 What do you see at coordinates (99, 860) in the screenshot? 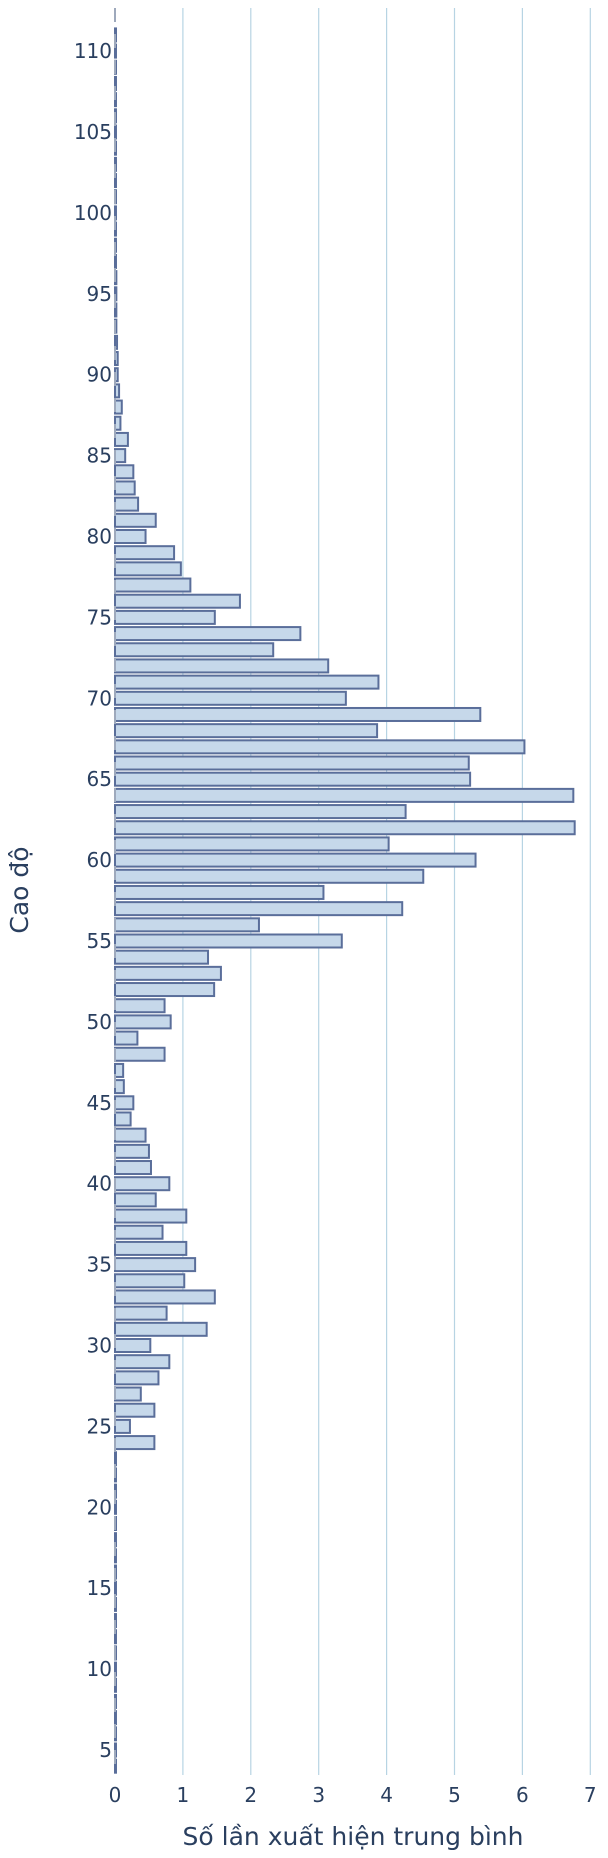
I see `y-tick-label: 60` at bounding box center [99, 860].